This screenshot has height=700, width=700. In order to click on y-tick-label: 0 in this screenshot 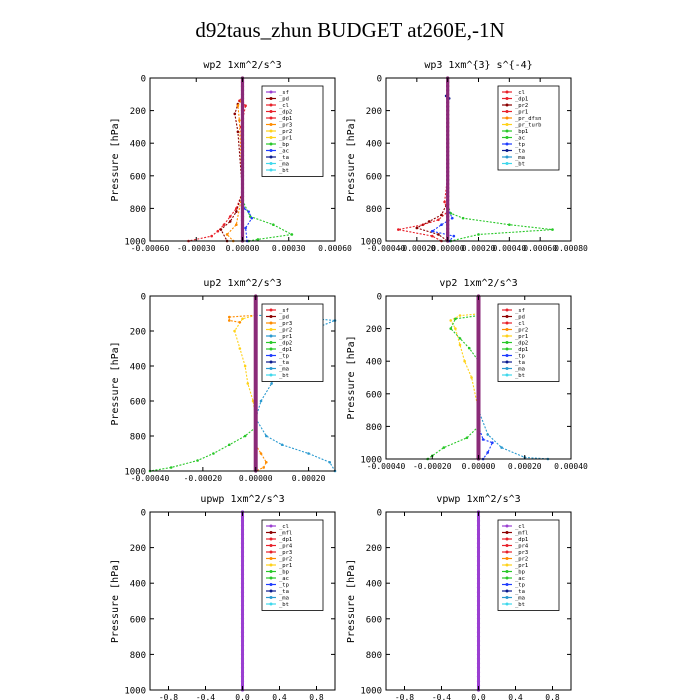, I will do `click(143, 80)`.